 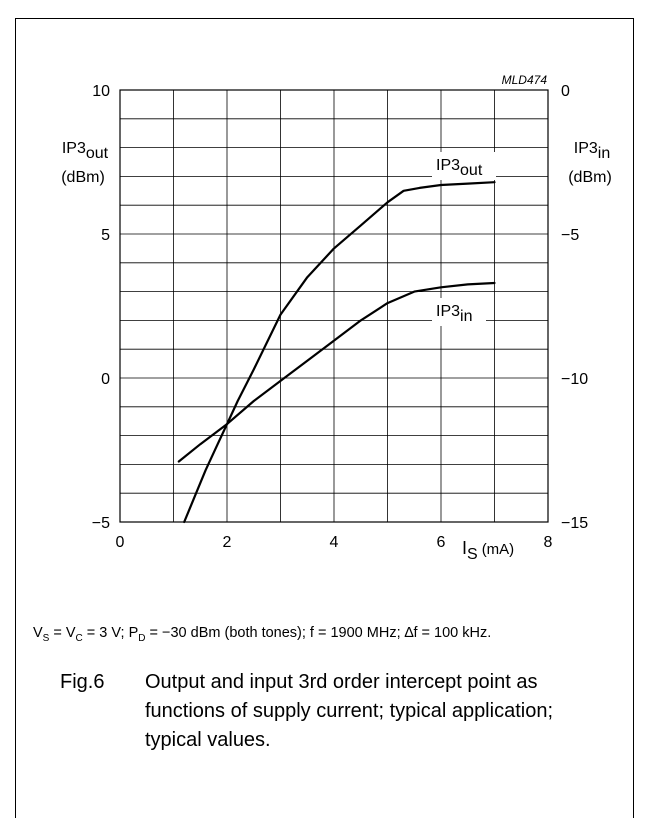 What do you see at coordinates (548, 542) in the screenshot?
I see `x-tick-label: 8` at bounding box center [548, 542].